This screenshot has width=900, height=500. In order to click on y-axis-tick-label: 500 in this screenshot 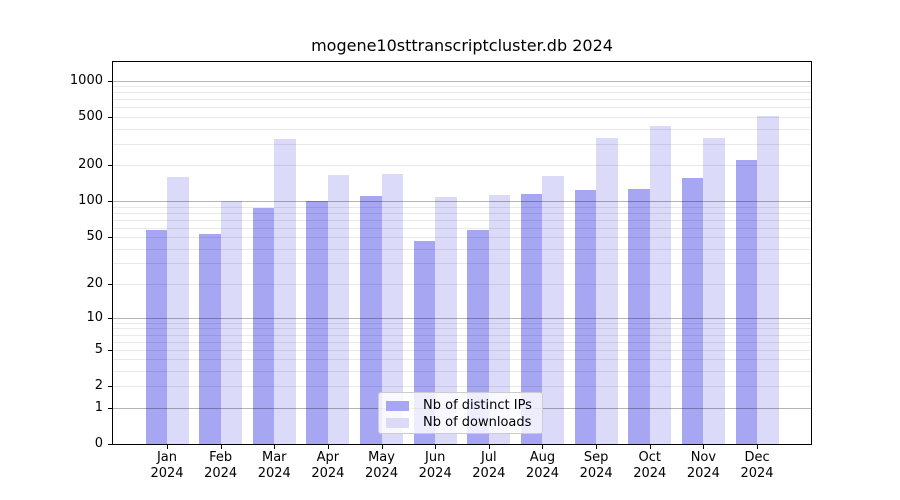, I will do `click(90, 117)`.